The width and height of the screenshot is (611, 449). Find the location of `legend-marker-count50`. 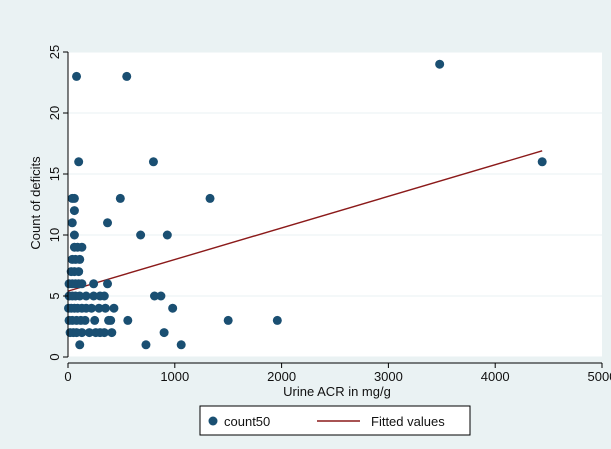

legend-marker-count50 is located at coordinates (213, 421).